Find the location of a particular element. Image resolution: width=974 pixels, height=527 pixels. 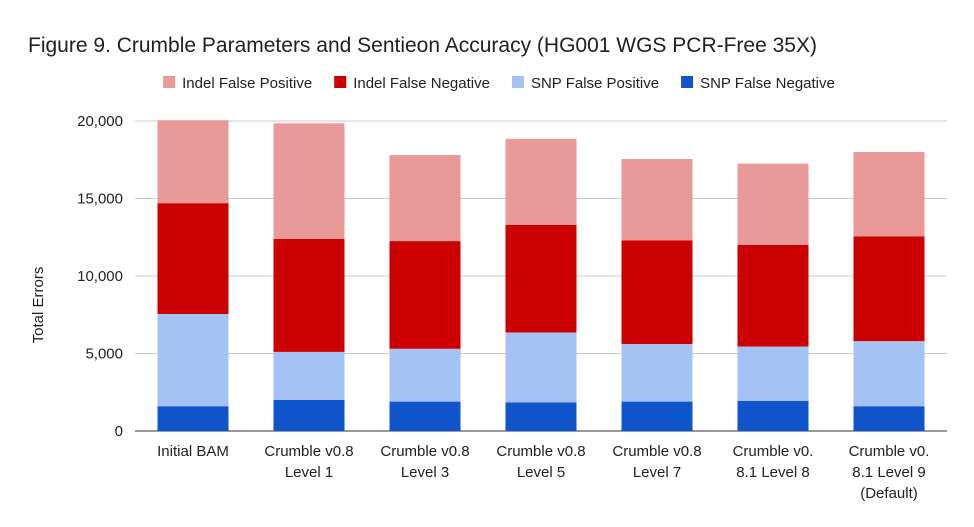

y-tick-label: 5,000 is located at coordinates (104, 354).